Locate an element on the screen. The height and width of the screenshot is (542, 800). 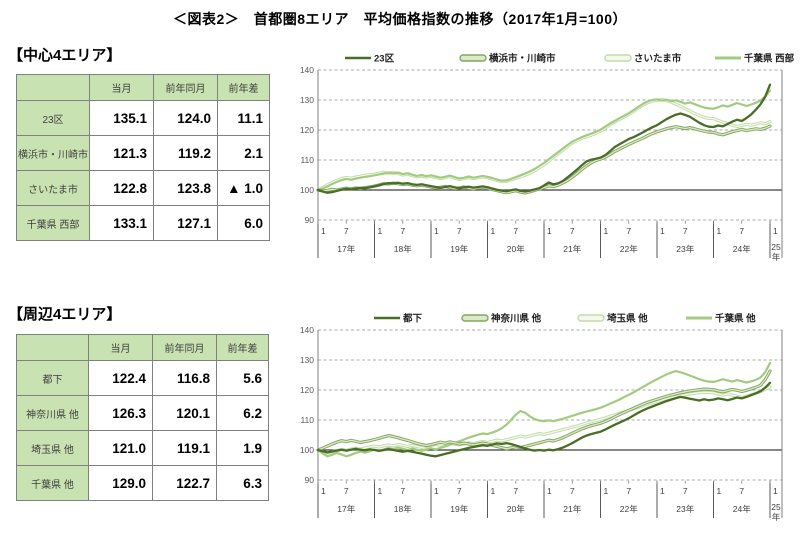
value-cell-prev_year: 127.1 is located at coordinates (185, 223).